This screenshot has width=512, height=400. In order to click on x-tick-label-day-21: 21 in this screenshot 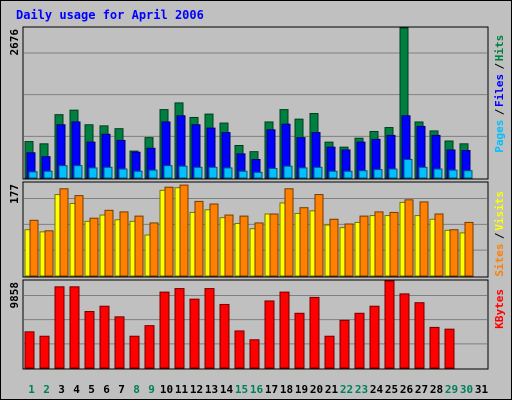, I will do `click(332, 389)`.